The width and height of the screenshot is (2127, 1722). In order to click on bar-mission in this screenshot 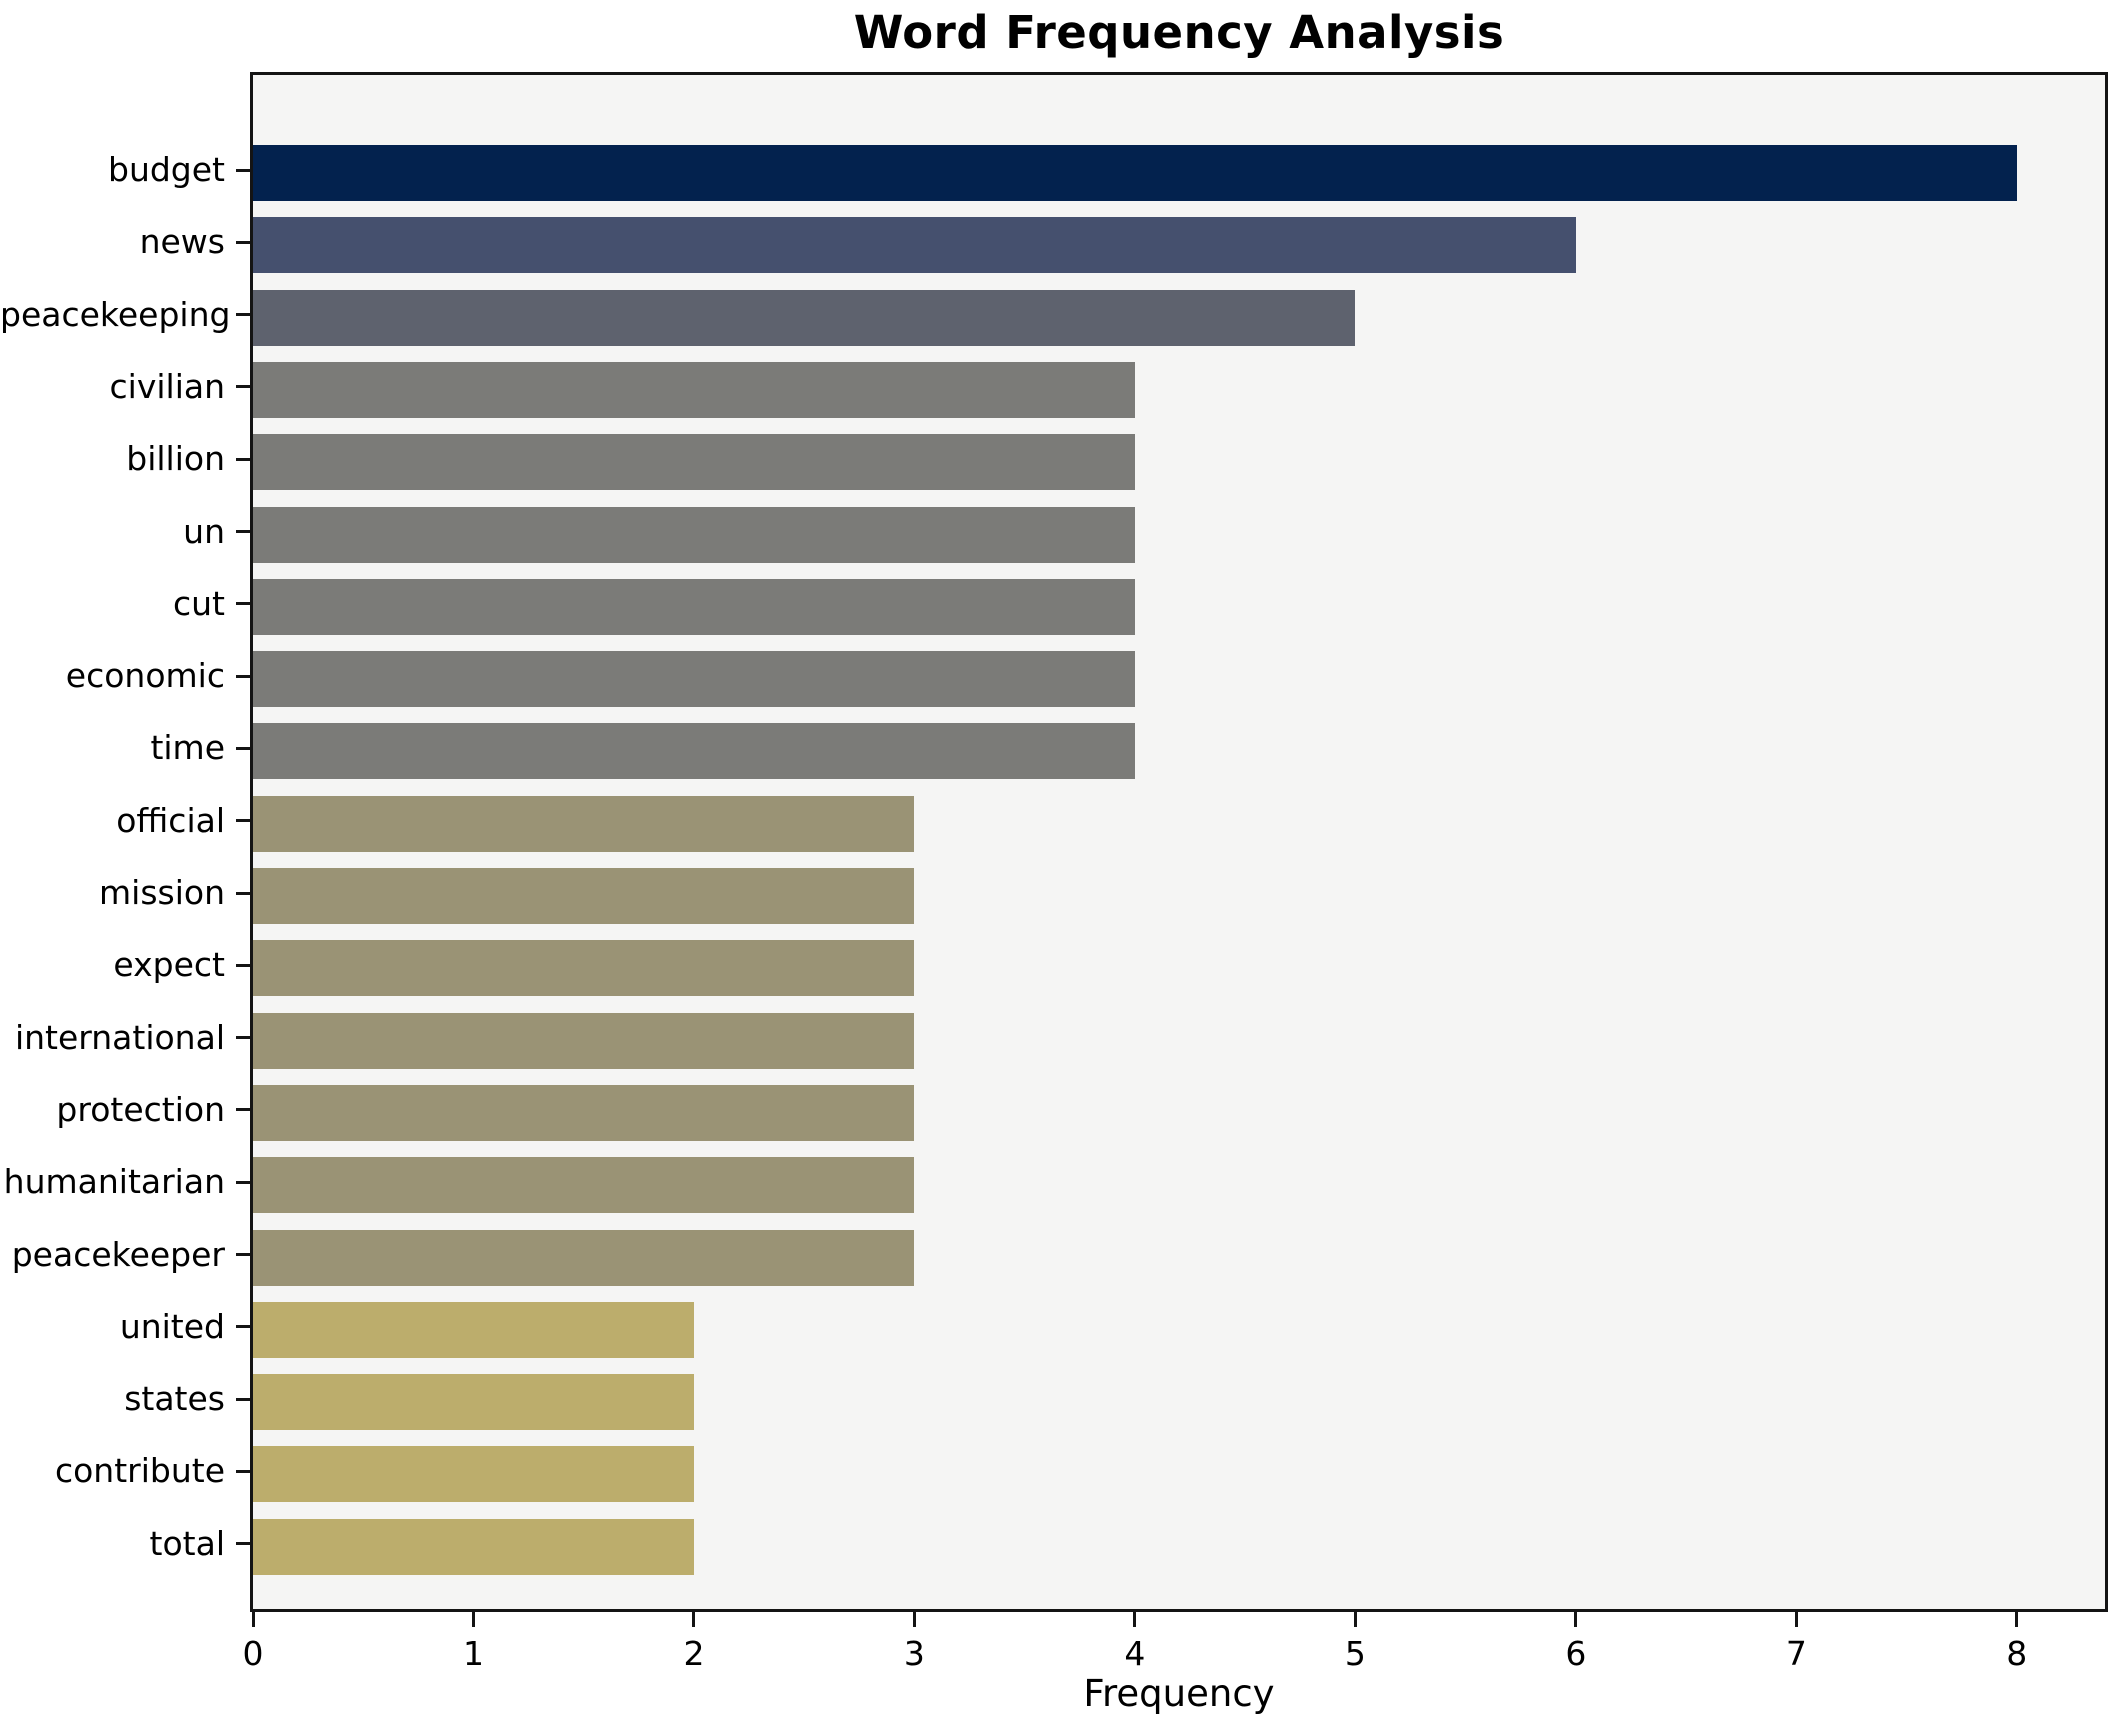, I will do `click(584, 896)`.